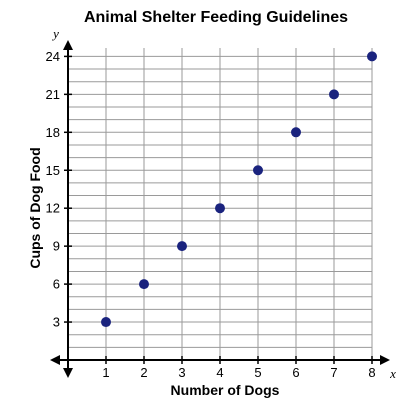 The image size is (413, 408). Describe the element at coordinates (53, 56) in the screenshot. I see `y-tick-label: 24` at that location.